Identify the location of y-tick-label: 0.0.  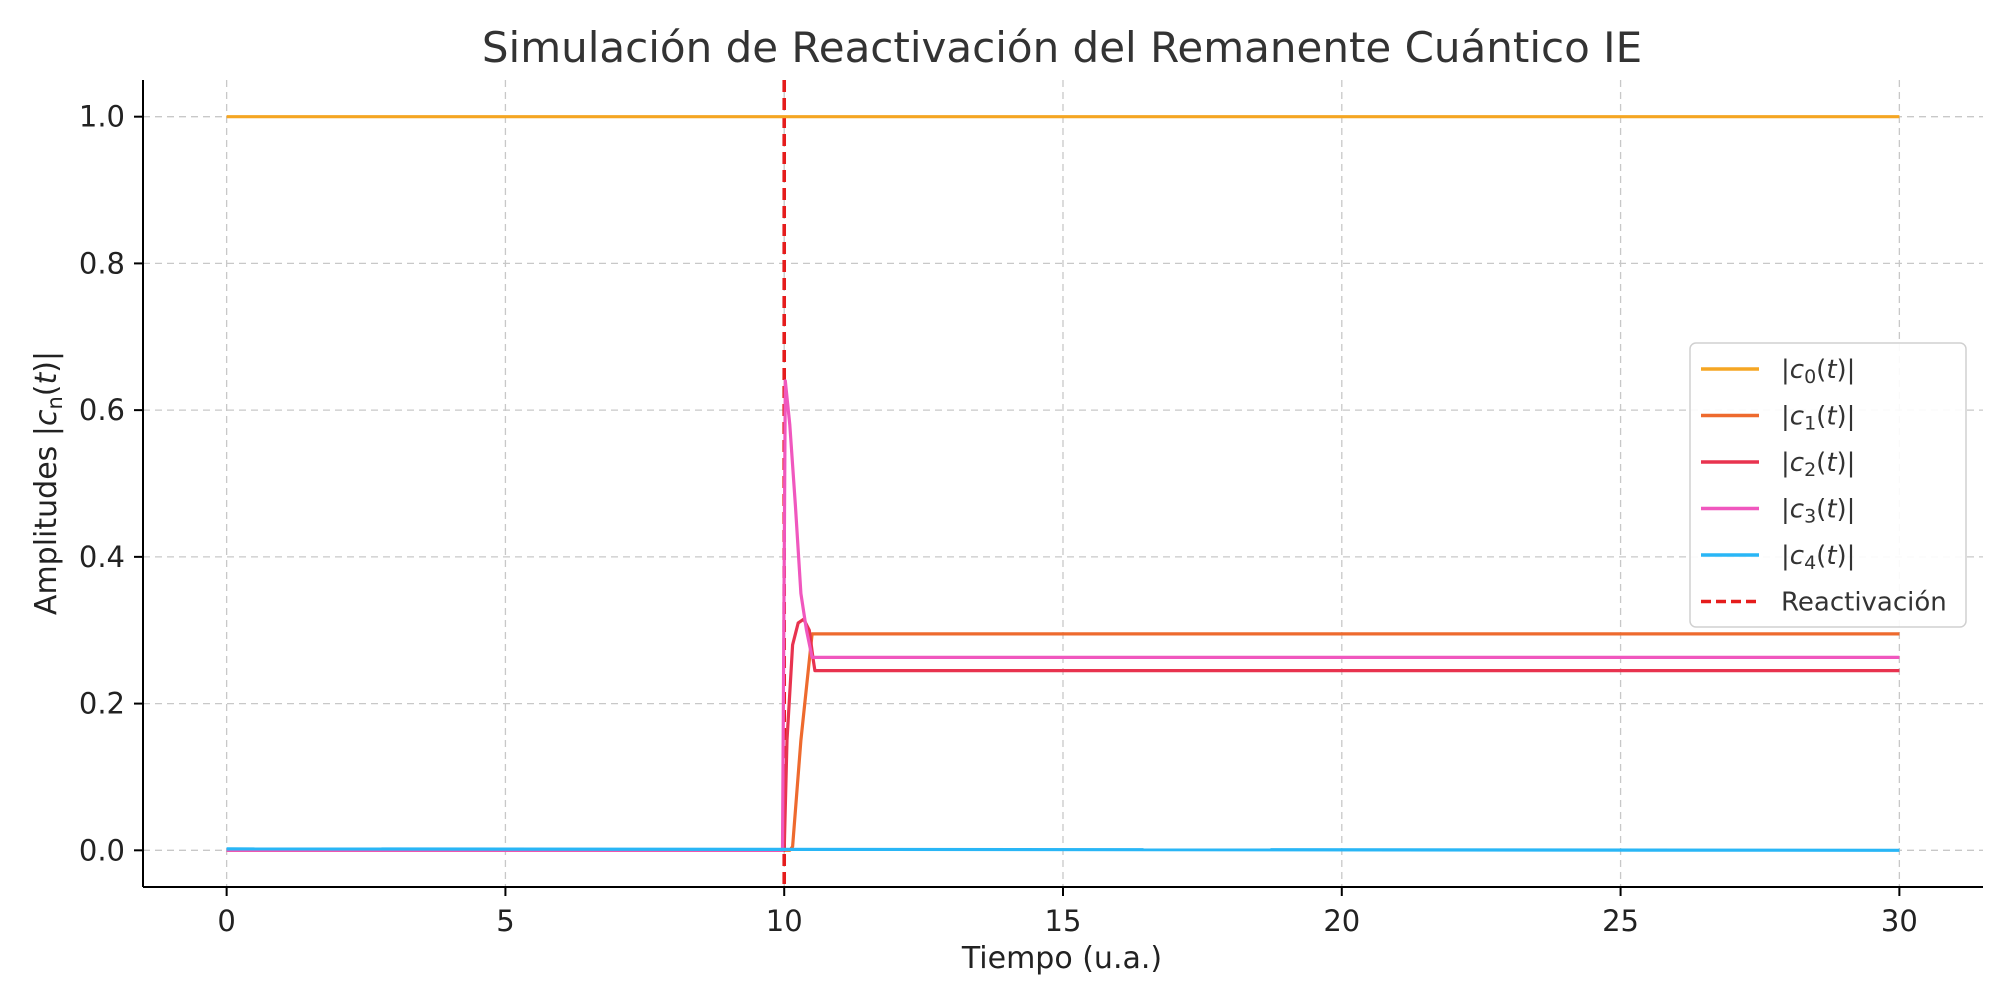
(102, 850).